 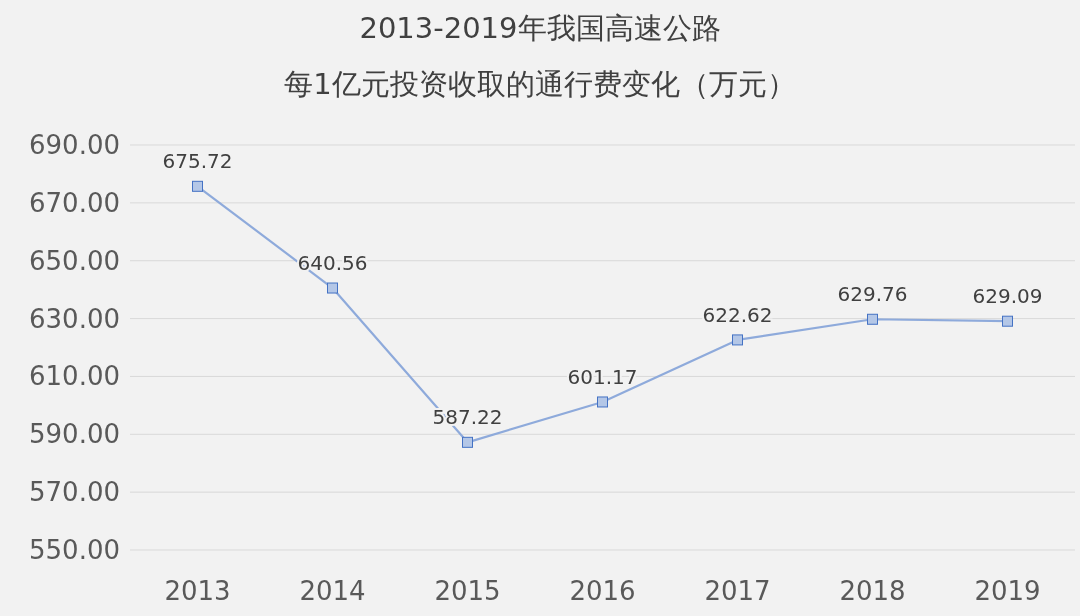 I want to click on y-tick-label: 550.00, so click(x=74, y=550).